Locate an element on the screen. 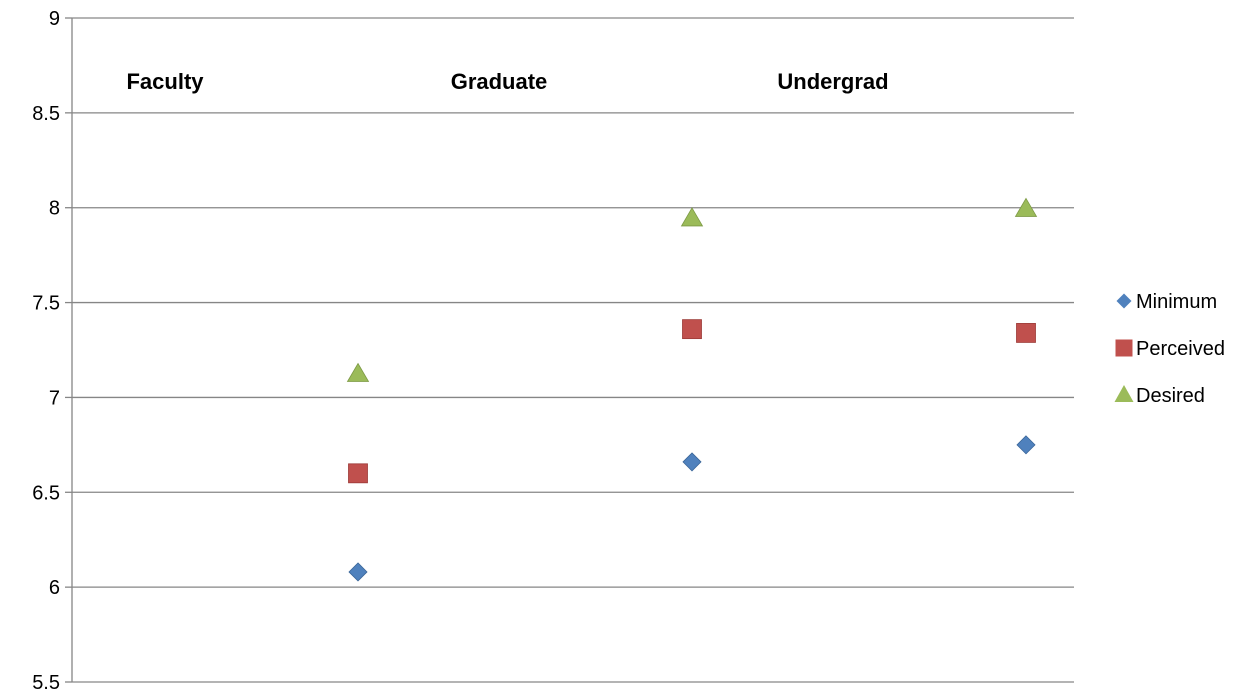 The height and width of the screenshot is (696, 1251). point-perceived-graduate is located at coordinates (692, 329).